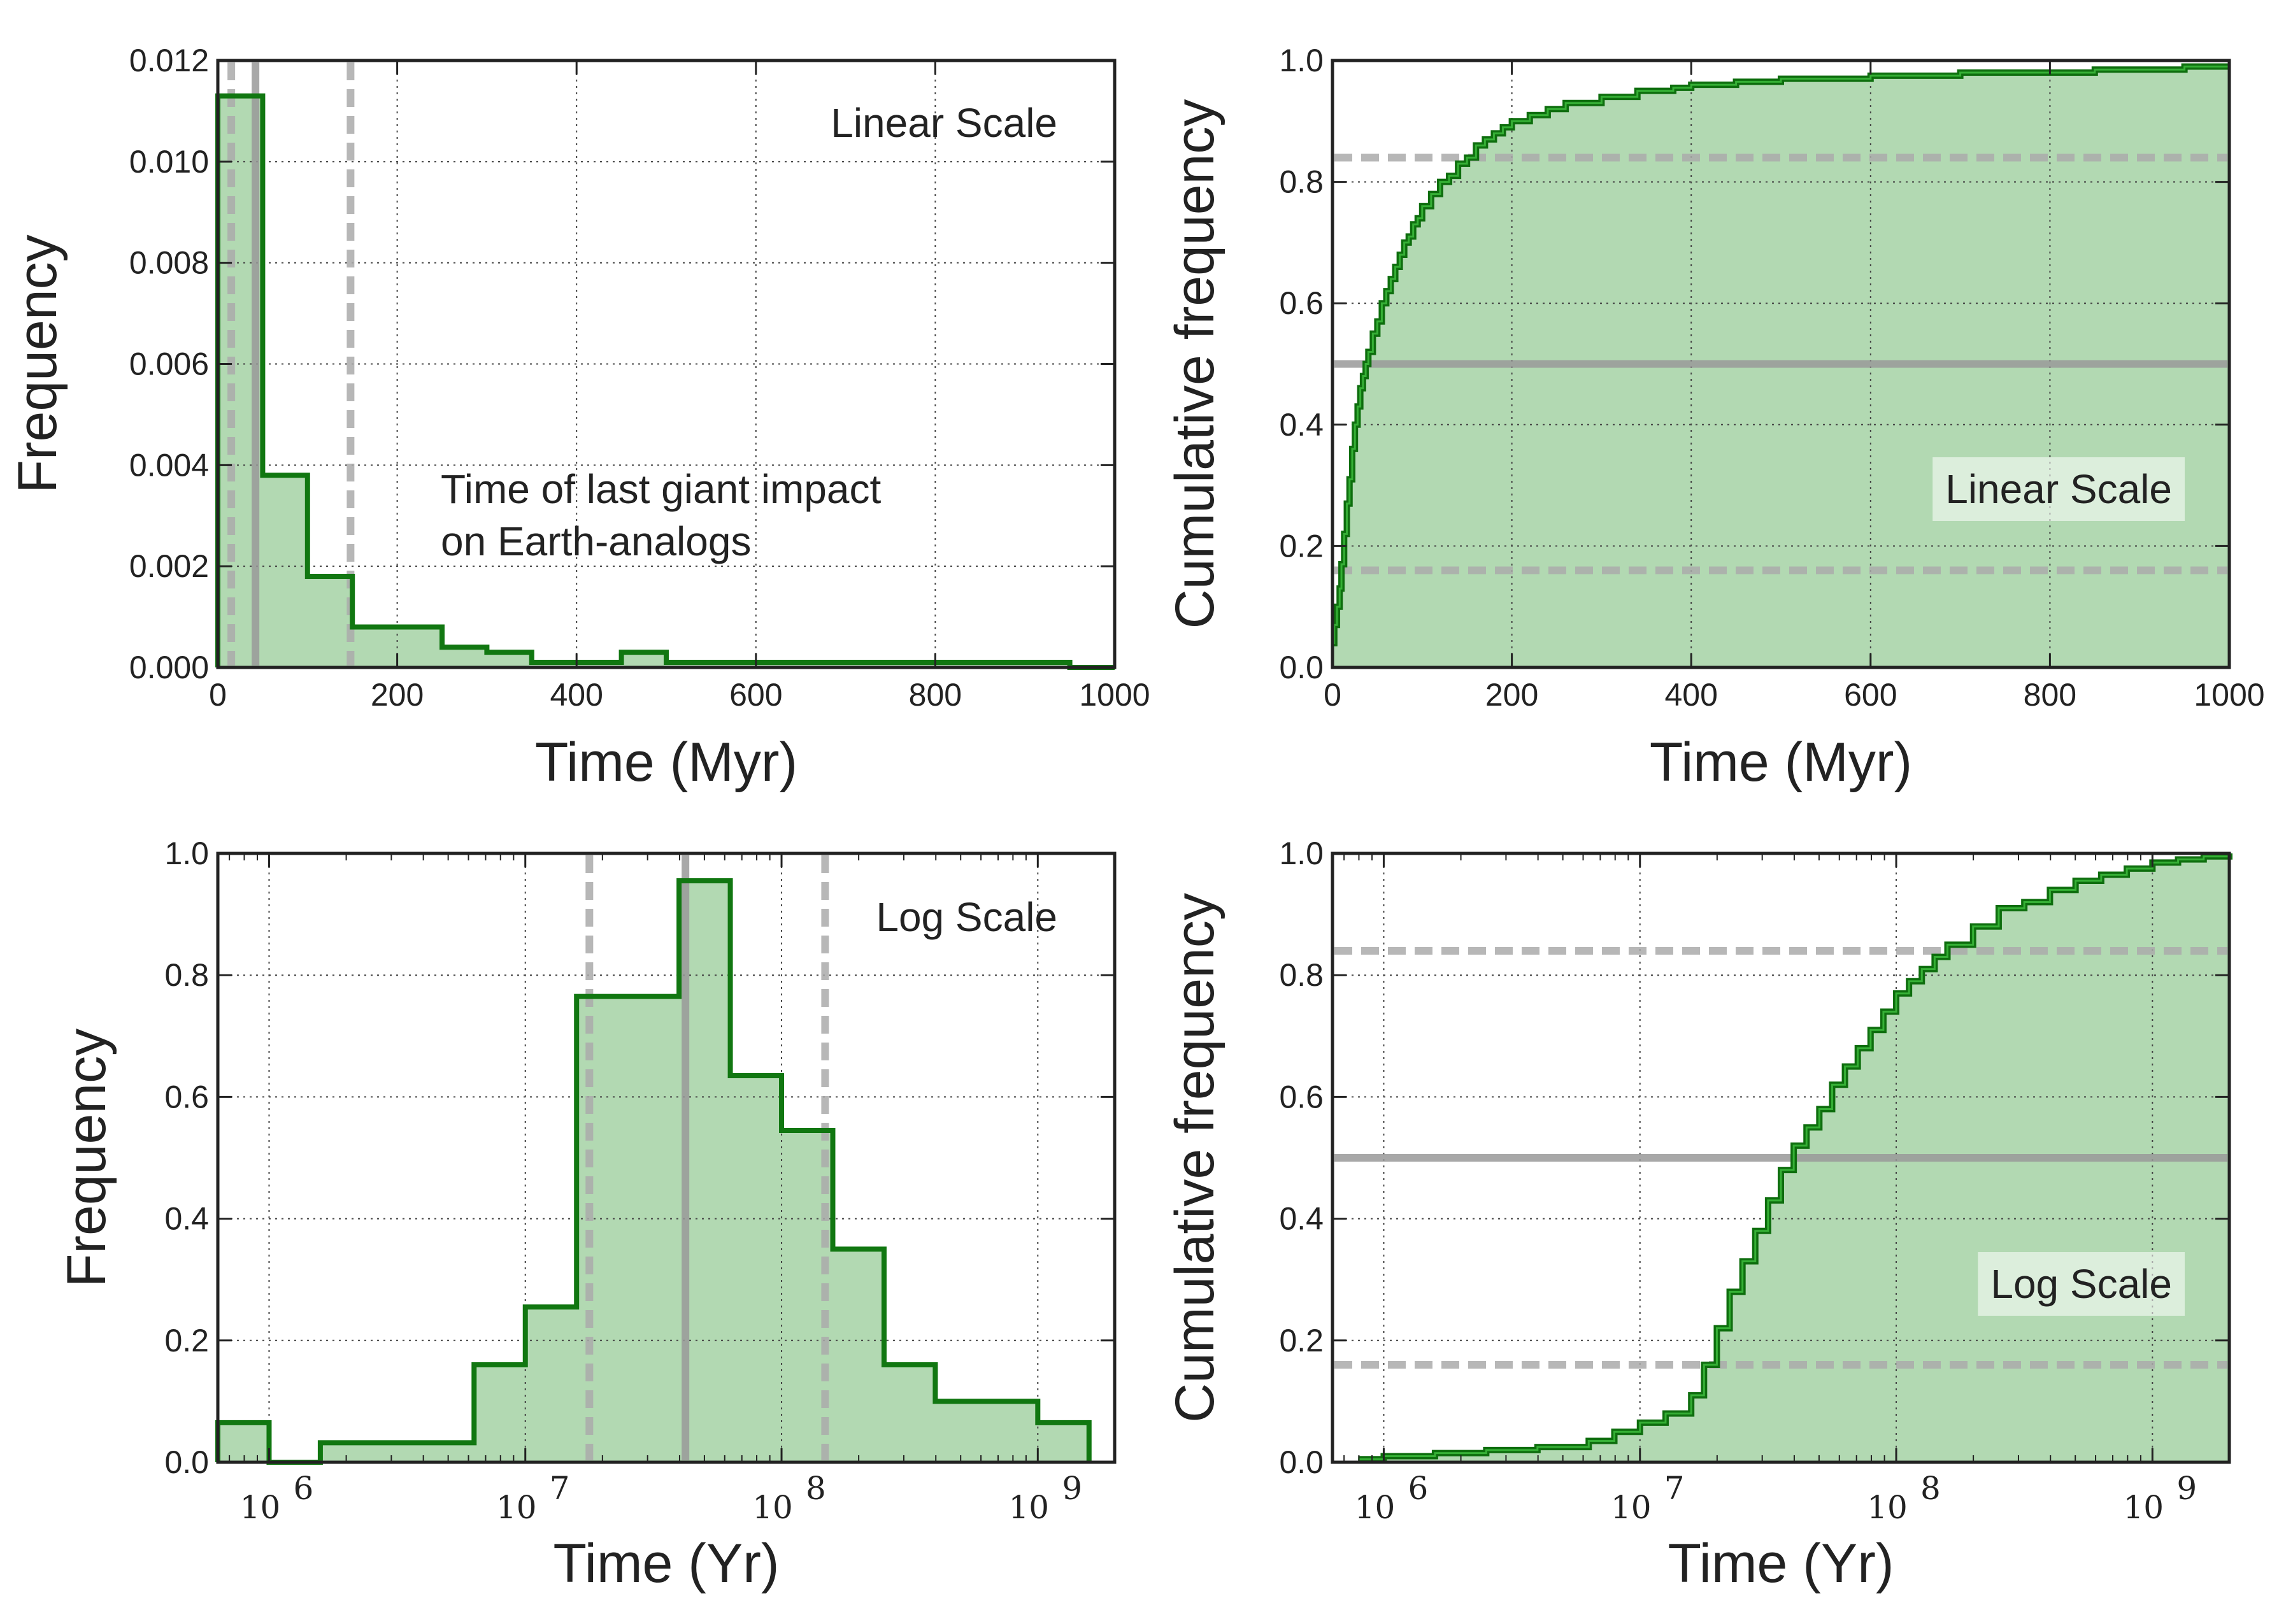 The height and width of the screenshot is (1624, 2293). I want to click on y-tick-label: 0.010, so click(169, 162).